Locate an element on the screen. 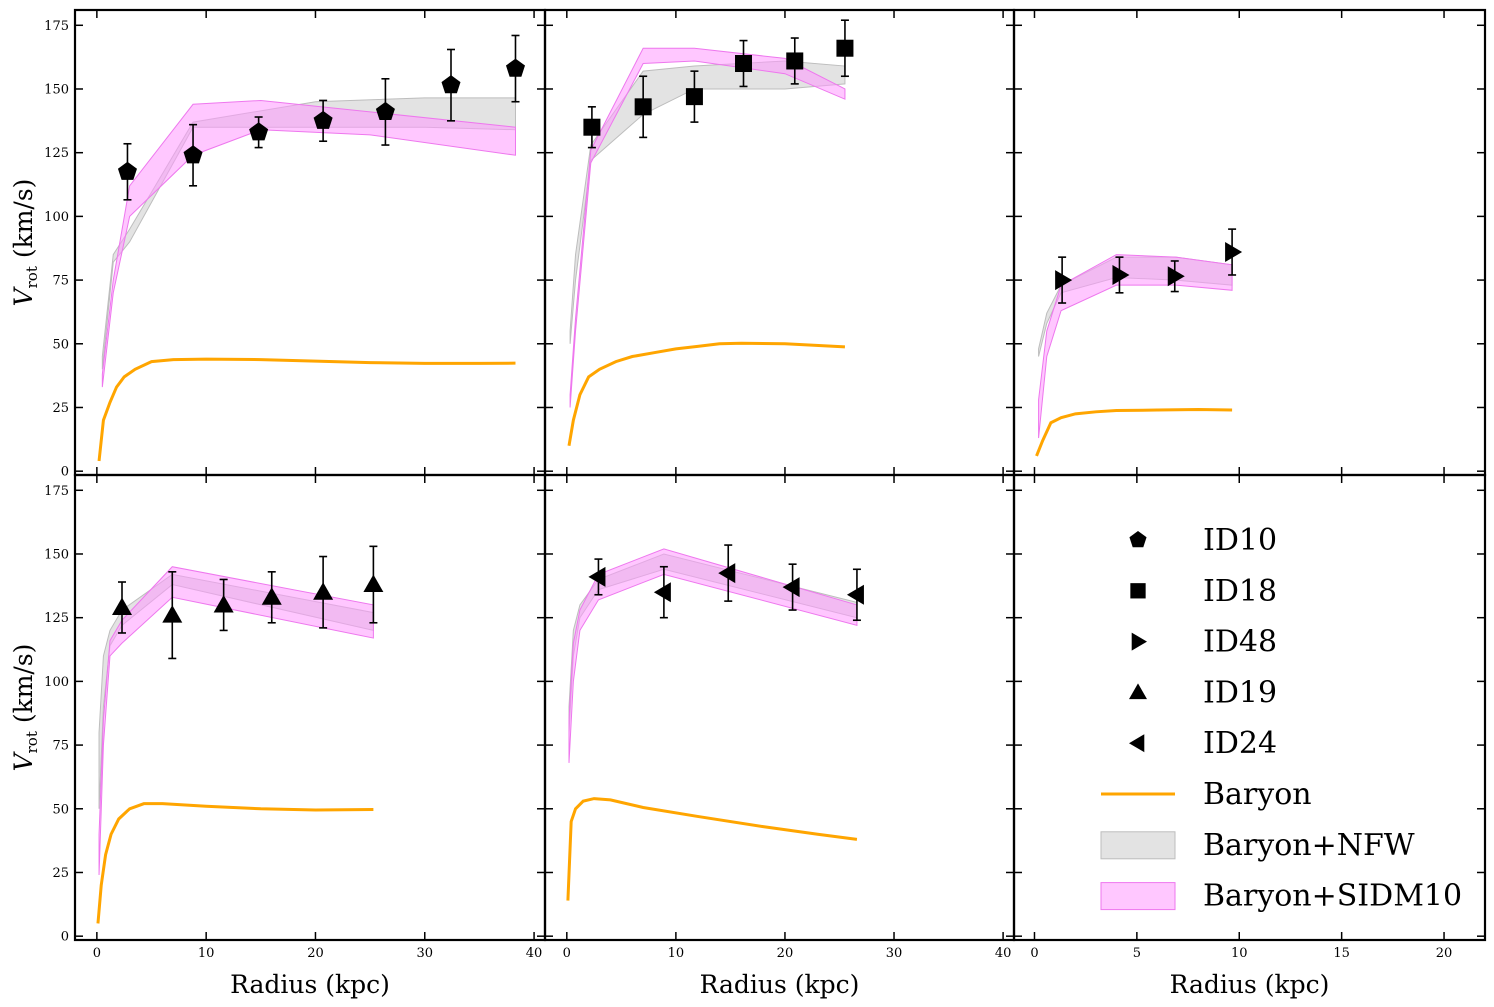 The width and height of the screenshot is (1494, 1007). triangle-up-icon is located at coordinates (1138, 691).